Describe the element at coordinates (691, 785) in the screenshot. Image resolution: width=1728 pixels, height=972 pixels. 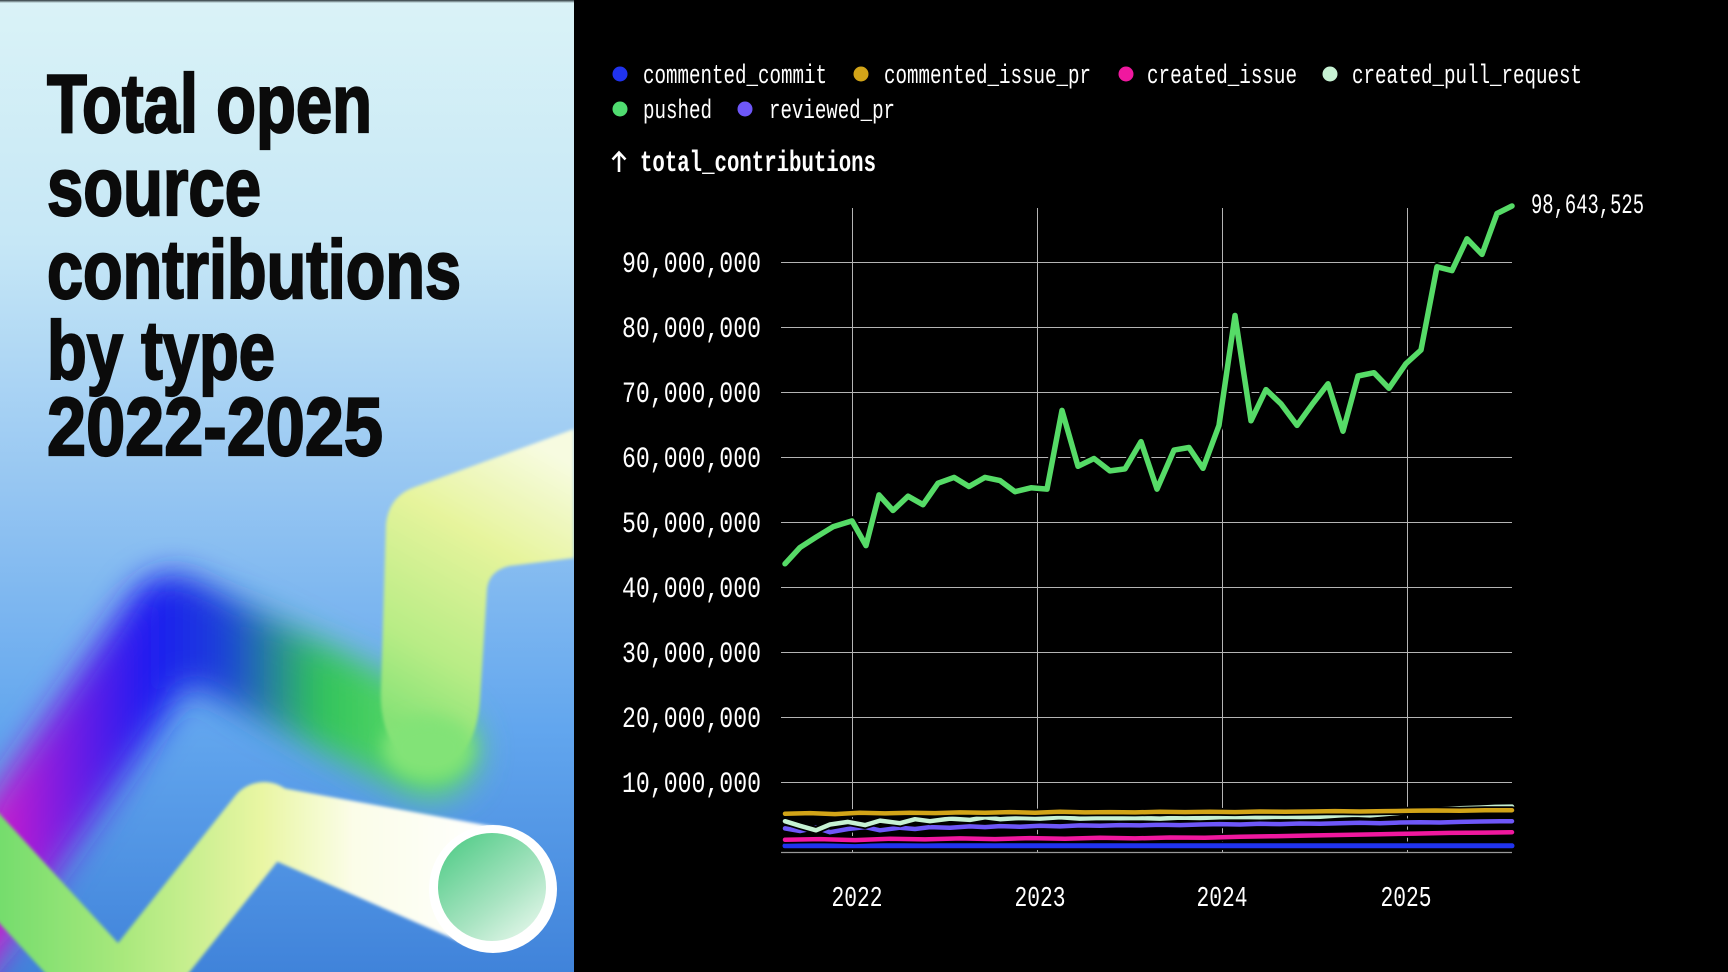
I see `svg-text: 10,000,000` at that location.